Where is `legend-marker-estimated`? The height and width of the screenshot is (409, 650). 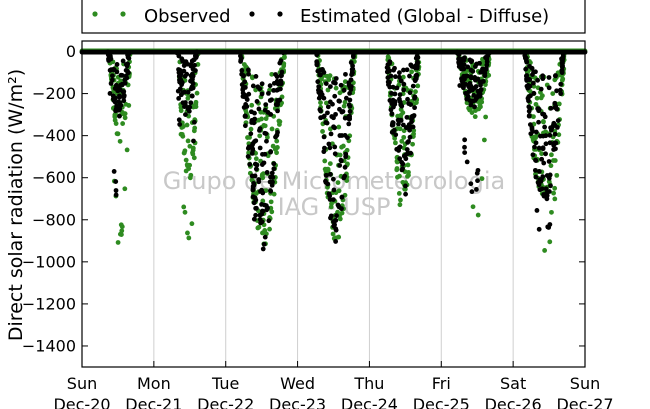
legend-marker-estimated is located at coordinates (266, 14).